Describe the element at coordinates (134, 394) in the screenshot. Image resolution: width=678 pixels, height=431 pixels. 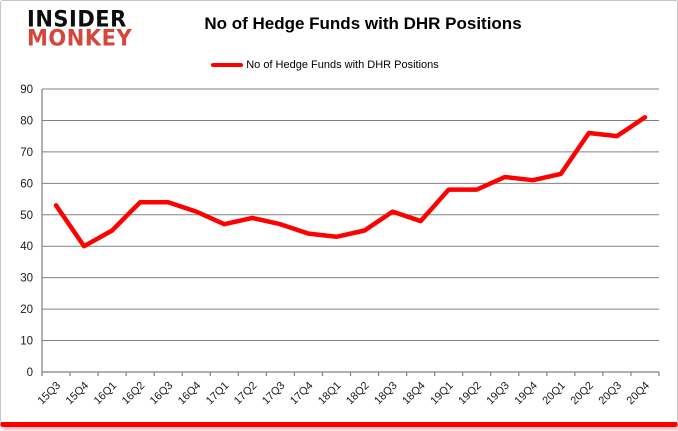
I see `x-axis-label: 16Q2` at that location.